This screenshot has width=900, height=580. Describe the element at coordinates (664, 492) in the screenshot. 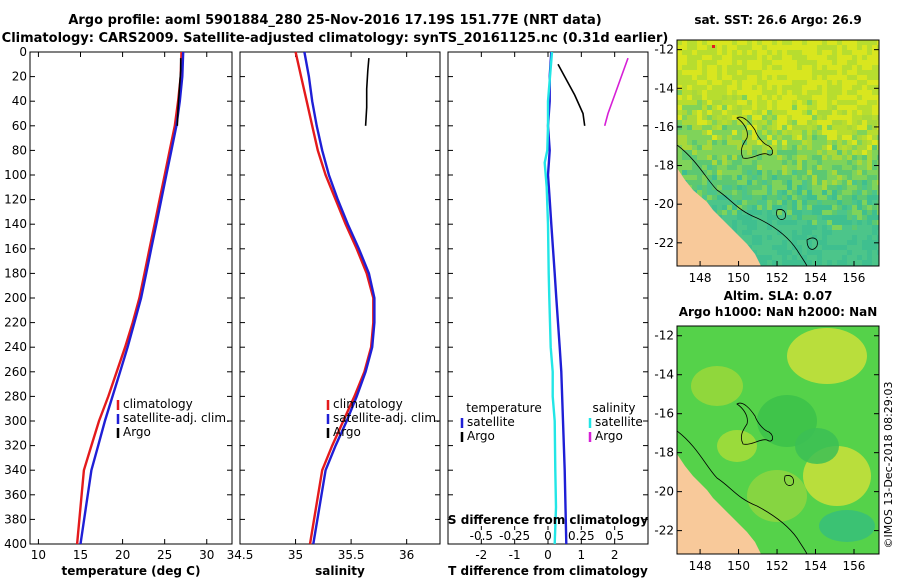

I see `sla-lat-label: -20` at that location.